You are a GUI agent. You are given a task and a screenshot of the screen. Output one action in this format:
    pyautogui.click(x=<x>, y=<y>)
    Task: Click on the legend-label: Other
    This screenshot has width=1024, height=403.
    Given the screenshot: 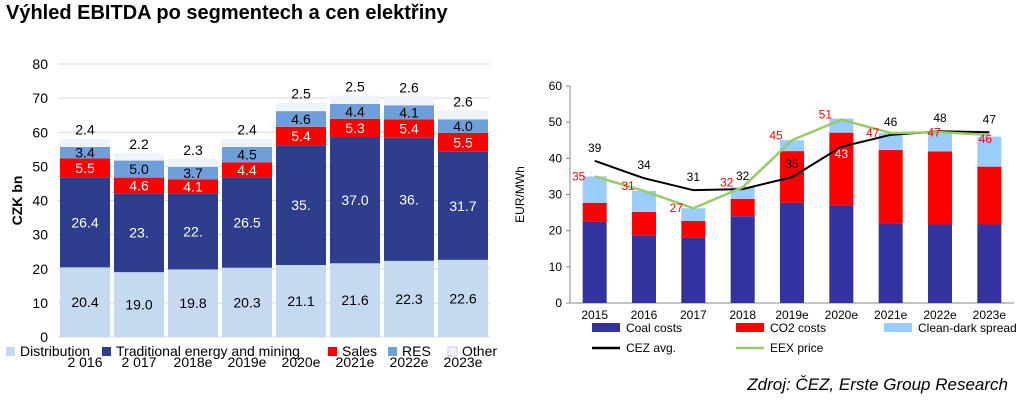 What is the action you would take?
    pyautogui.click(x=479, y=351)
    